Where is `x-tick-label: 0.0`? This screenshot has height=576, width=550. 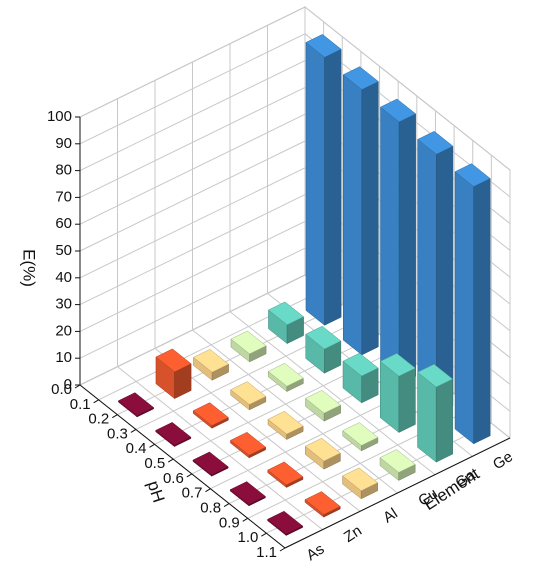
x-tick-label: 0.0 is located at coordinates (61, 389).